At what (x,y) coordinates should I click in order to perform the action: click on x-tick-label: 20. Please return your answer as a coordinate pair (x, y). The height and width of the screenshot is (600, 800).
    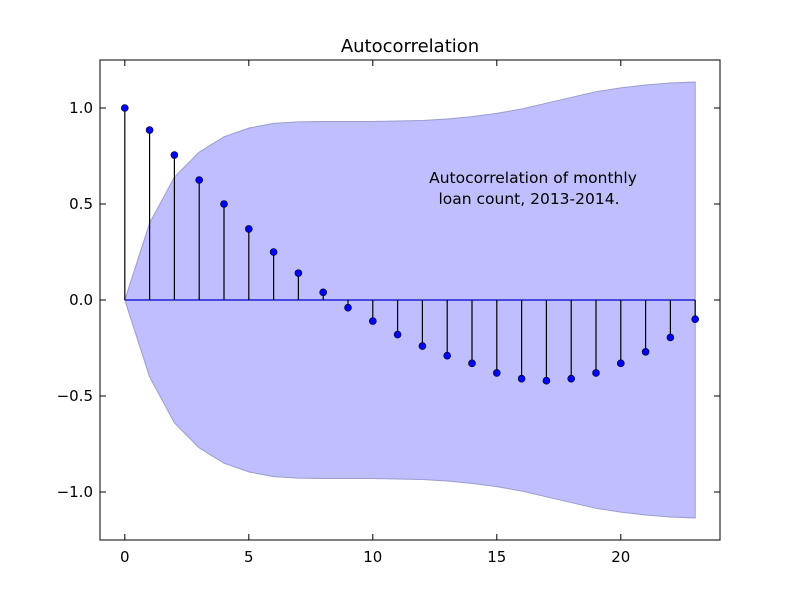
    Looking at the image, I should click on (620, 557).